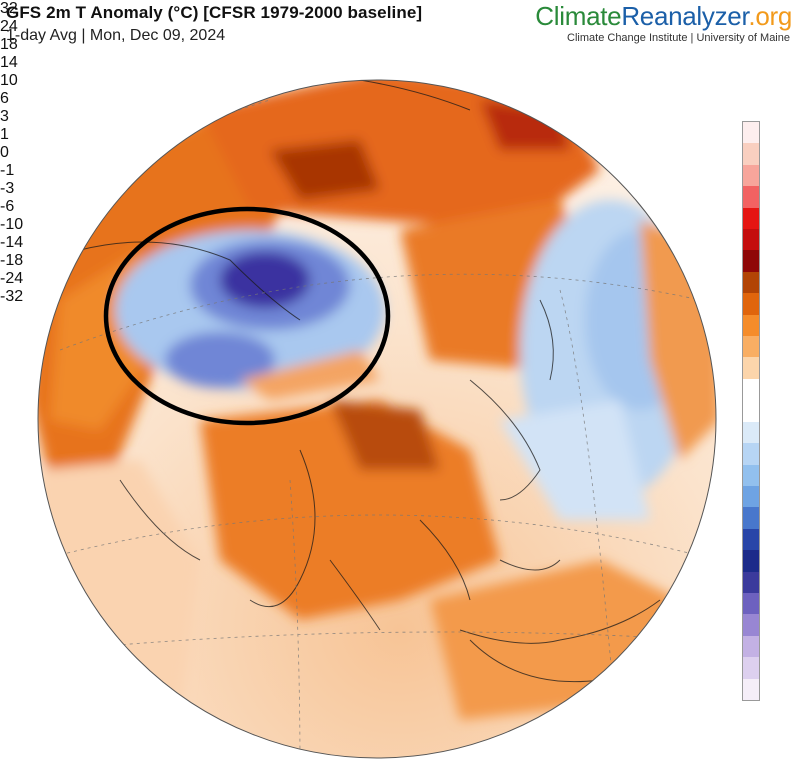  Describe the element at coordinates (12, 278) in the screenshot. I see `legend-tick-label: -24` at that location.